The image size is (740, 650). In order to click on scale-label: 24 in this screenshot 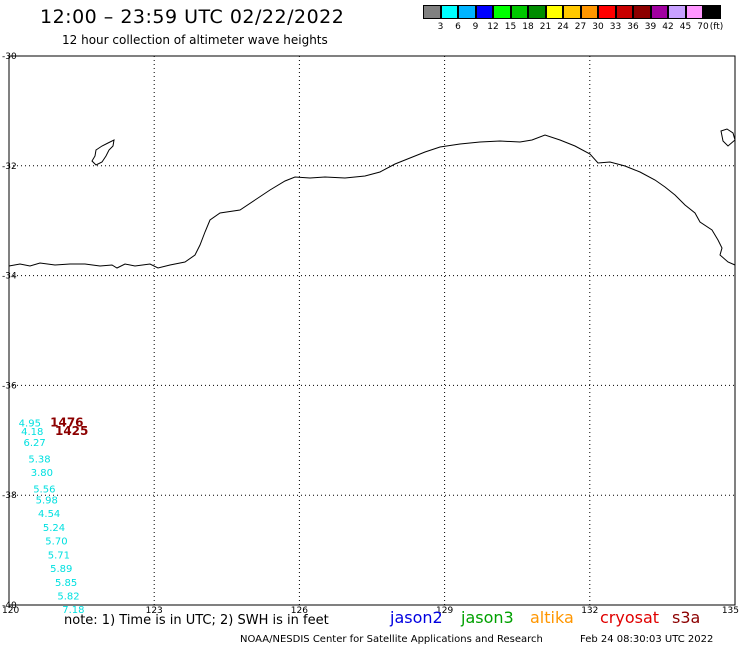, I will do `click(563, 27)`.